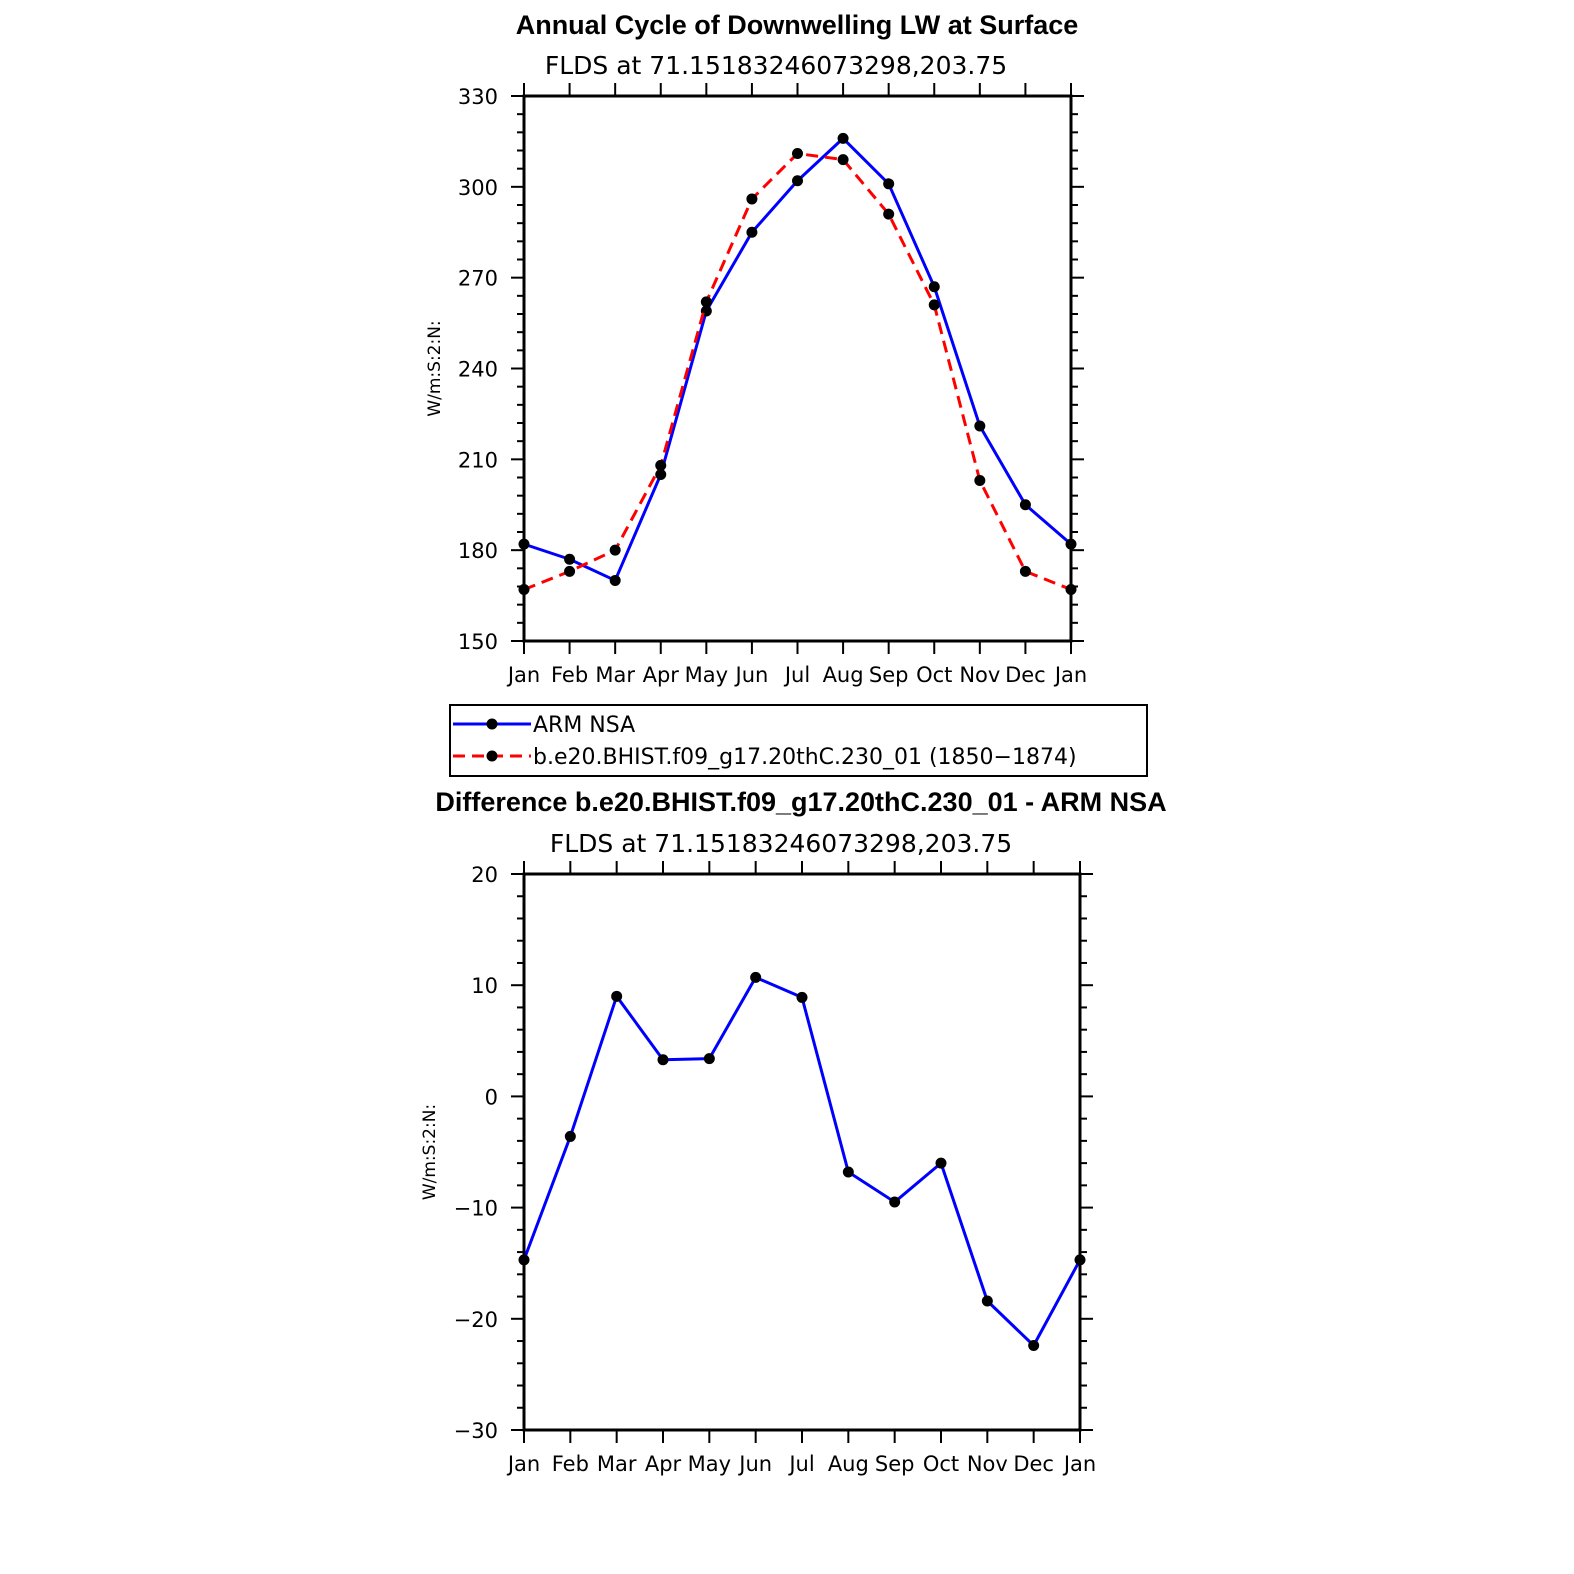 The height and width of the screenshot is (1574, 1574). I want to click on y-tick-label: 300, so click(478, 188).